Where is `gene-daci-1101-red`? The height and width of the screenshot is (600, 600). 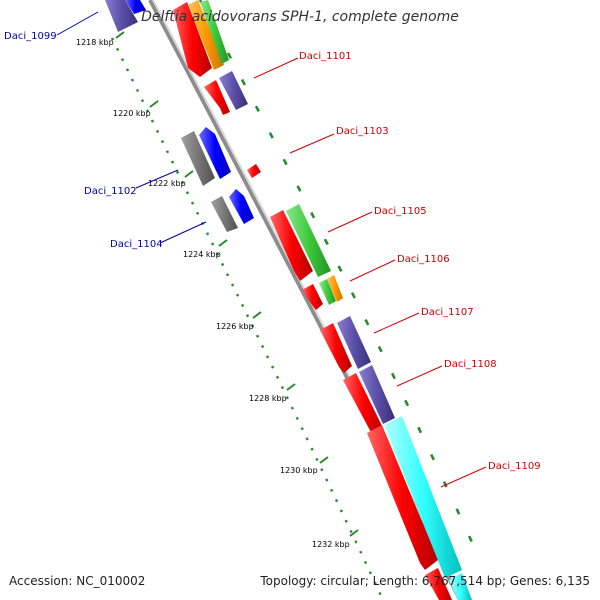
gene-daci-1101-red is located at coordinates (217, 97).